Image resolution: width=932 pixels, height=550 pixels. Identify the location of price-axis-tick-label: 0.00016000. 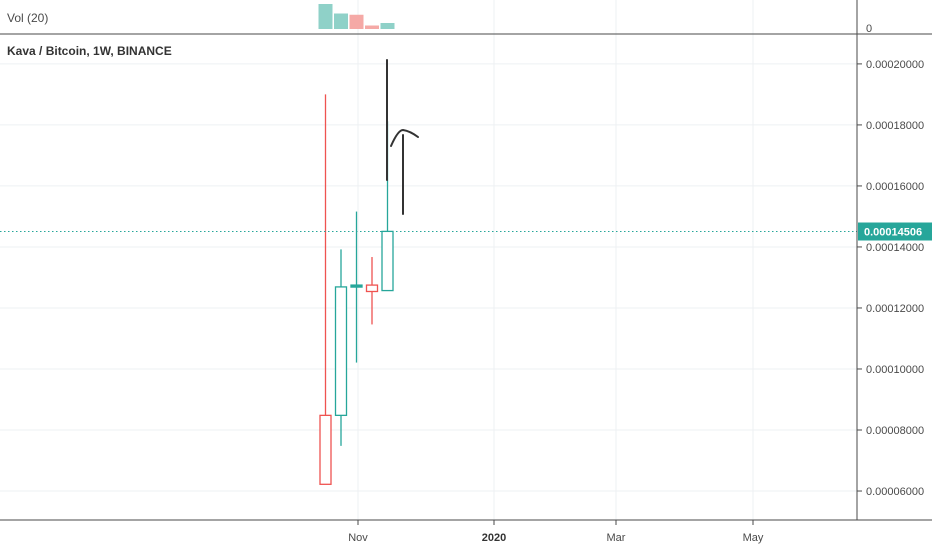
(895, 187).